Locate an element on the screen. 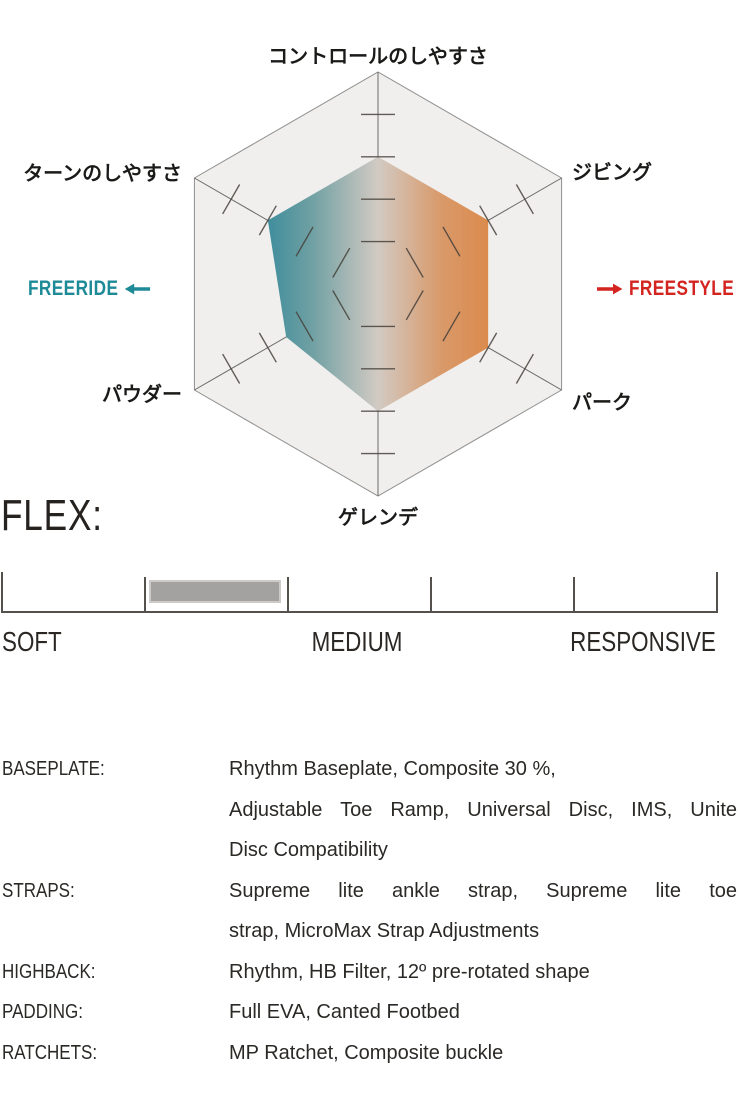 This screenshot has width=740, height=1100. flex-rating-bar is located at coordinates (214, 591).